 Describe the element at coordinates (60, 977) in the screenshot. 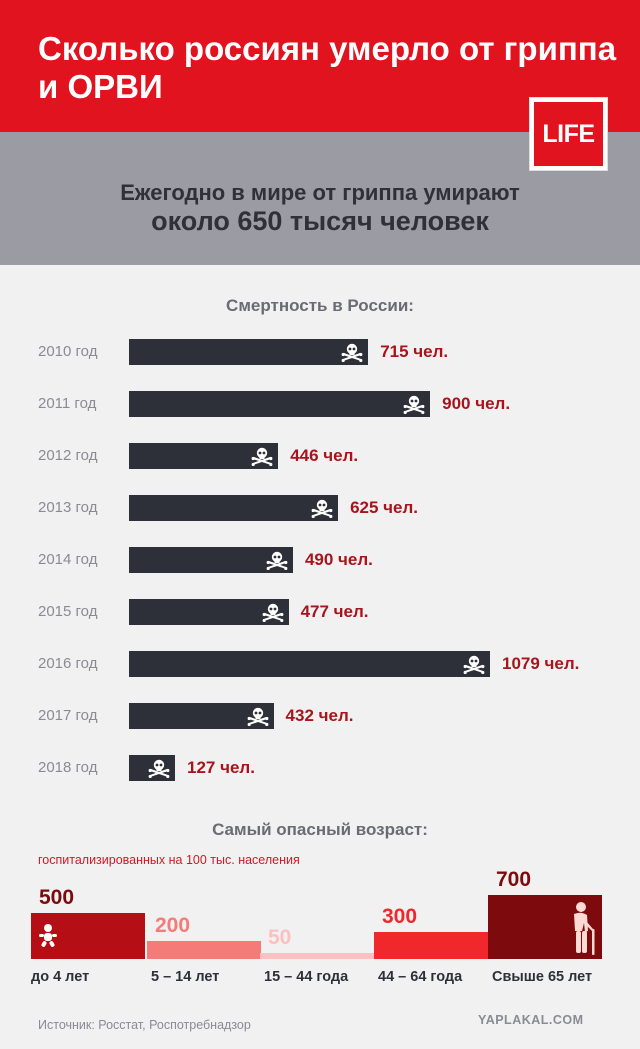

I see `age-category-label: до 4 лет` at that location.